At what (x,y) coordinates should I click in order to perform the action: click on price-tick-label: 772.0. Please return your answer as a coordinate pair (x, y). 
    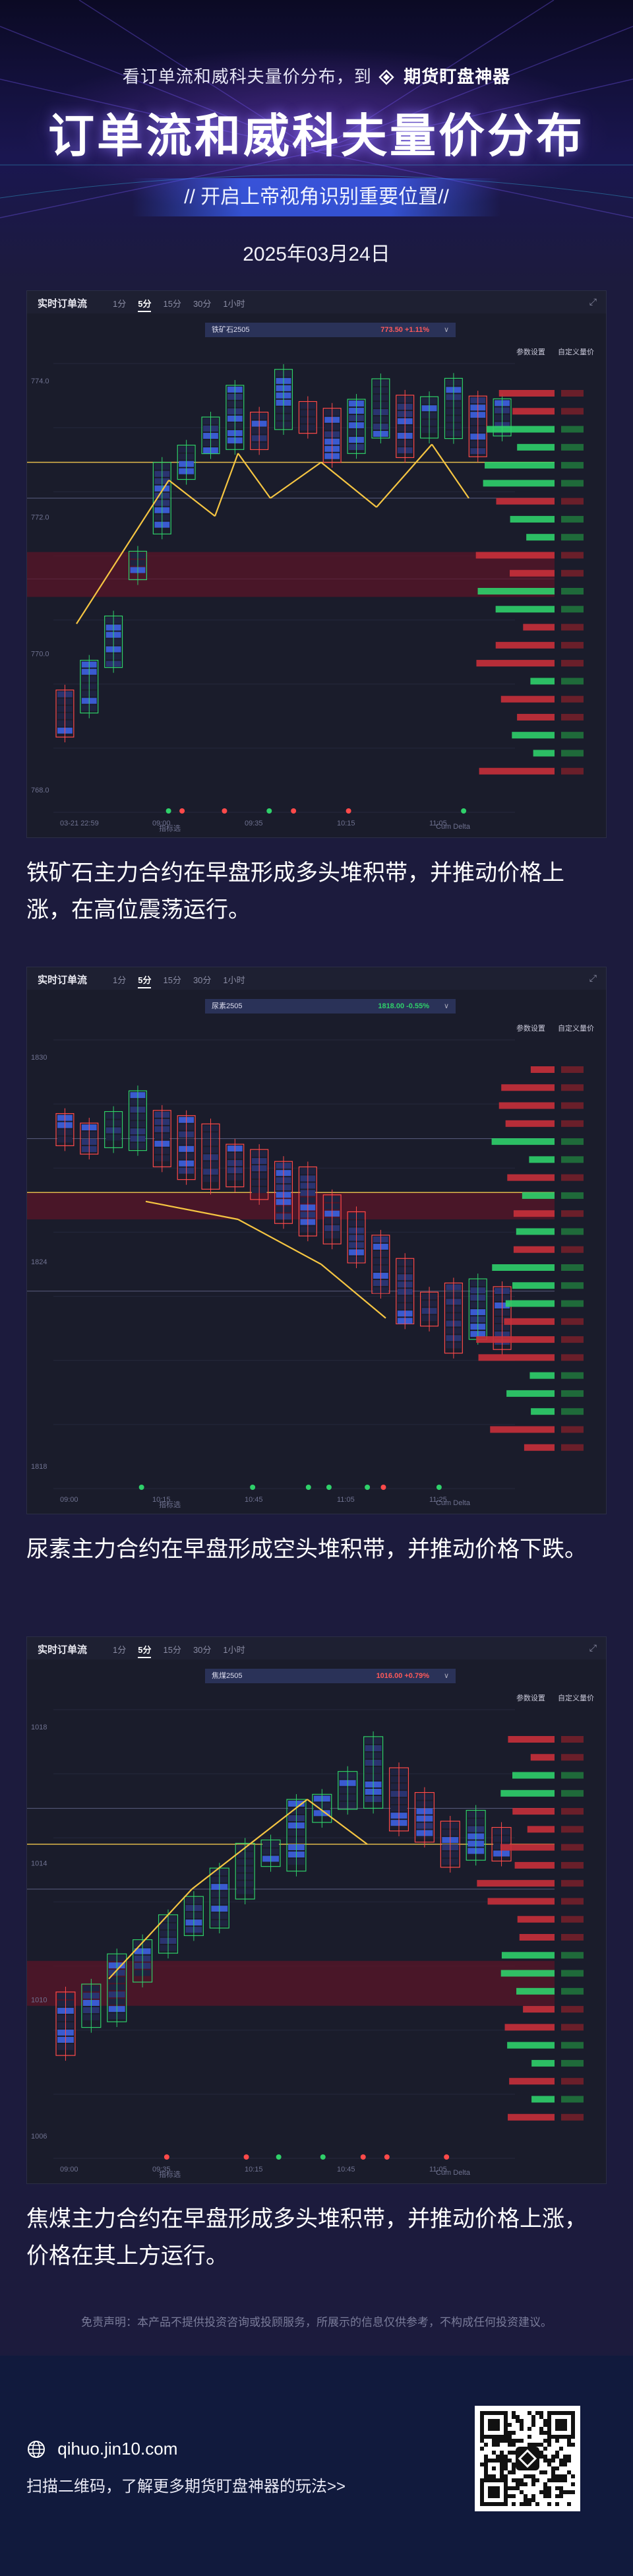
    Looking at the image, I should click on (40, 518).